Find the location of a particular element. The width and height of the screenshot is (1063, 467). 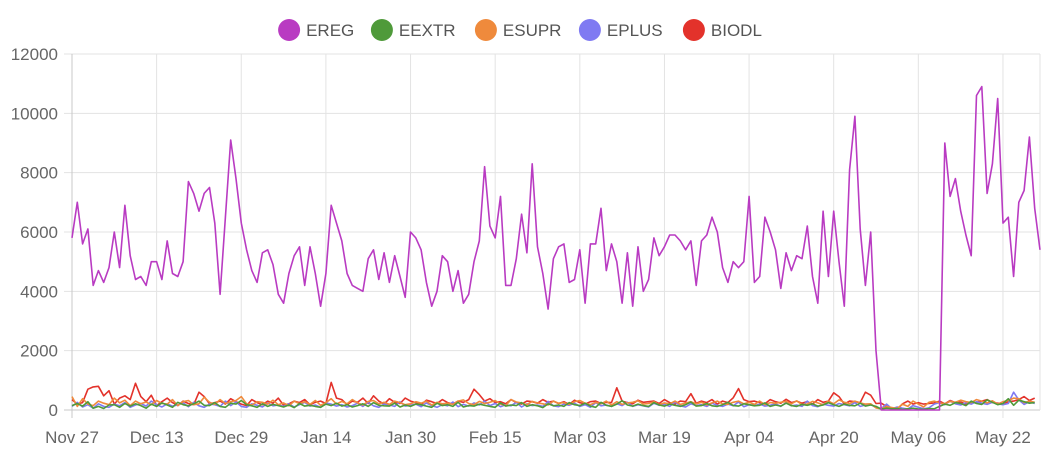

legend-item-esupr: ESUPR is located at coordinates (518, 30).